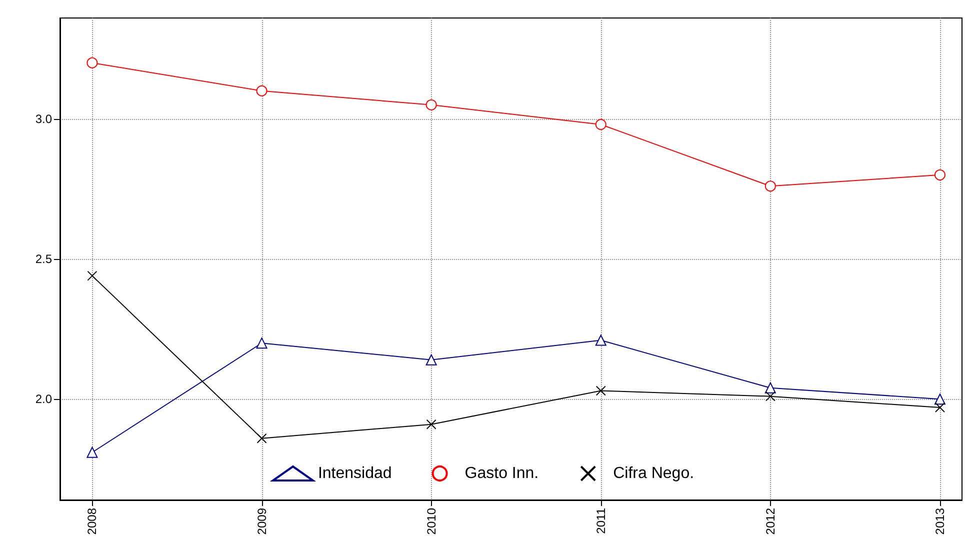  I want to click on x-tick-label: 2009, so click(261, 521).